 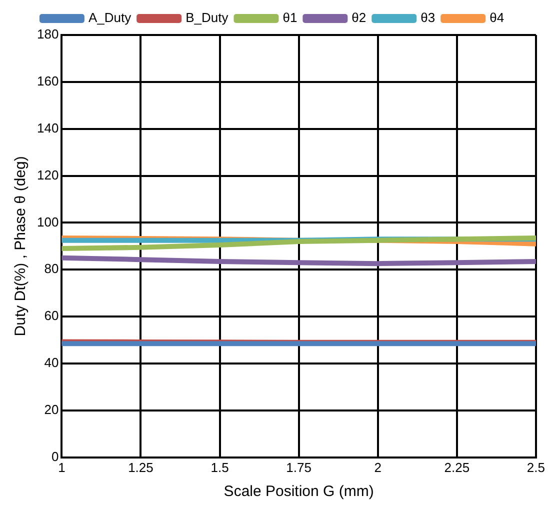 I want to click on legend-label: θ3, so click(x=428, y=18).